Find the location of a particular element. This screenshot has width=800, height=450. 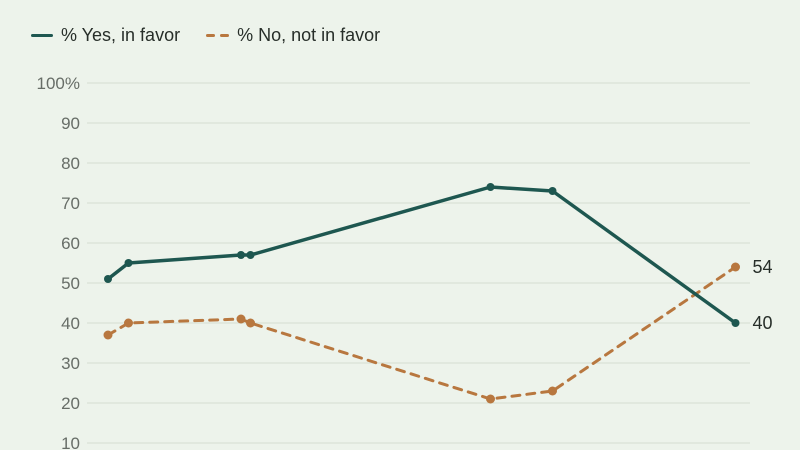

legend-item-yes: % Yes, in favor is located at coordinates (105, 35).